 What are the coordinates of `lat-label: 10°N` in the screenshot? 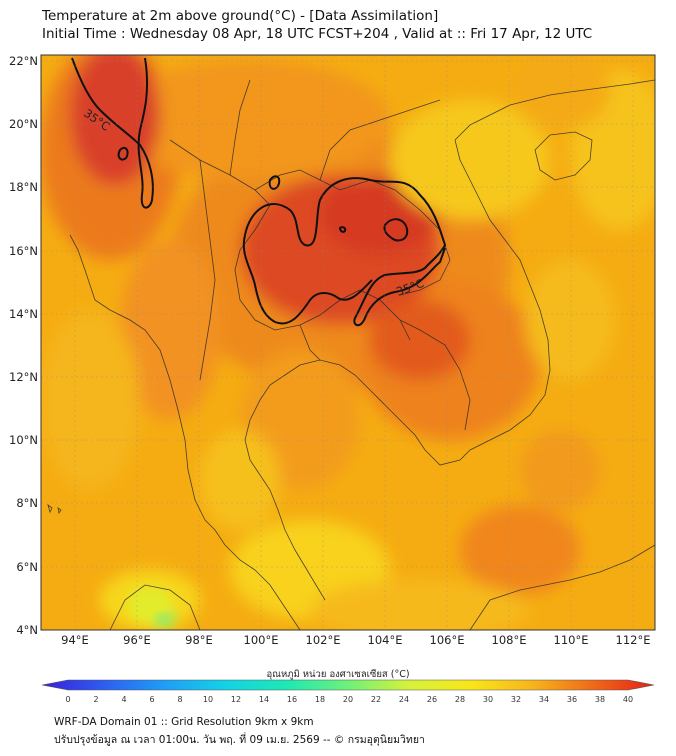 It's located at (23, 440).